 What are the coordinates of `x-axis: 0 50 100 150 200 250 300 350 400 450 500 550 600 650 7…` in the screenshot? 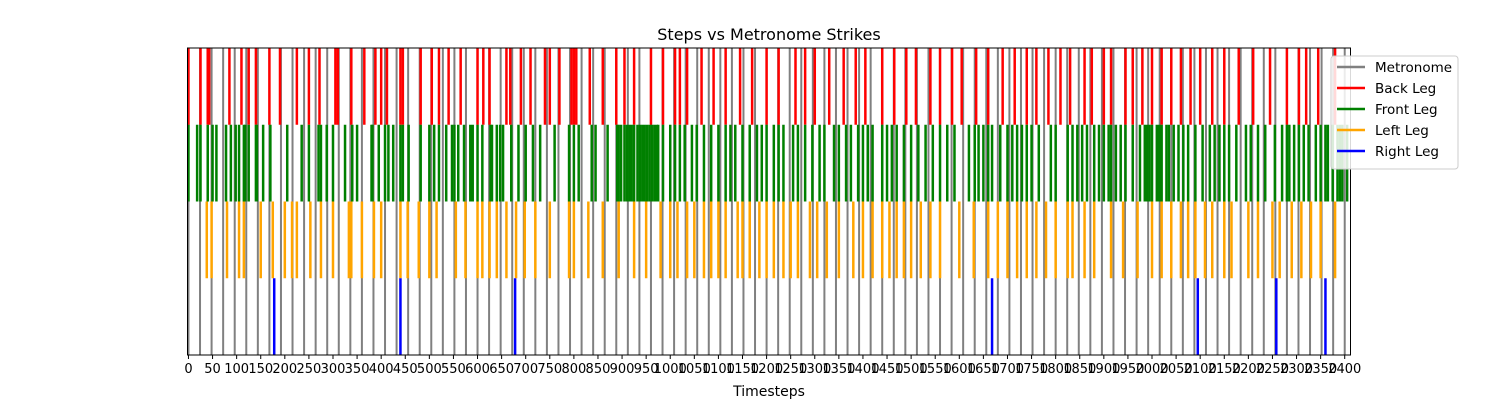 It's located at (772, 366).